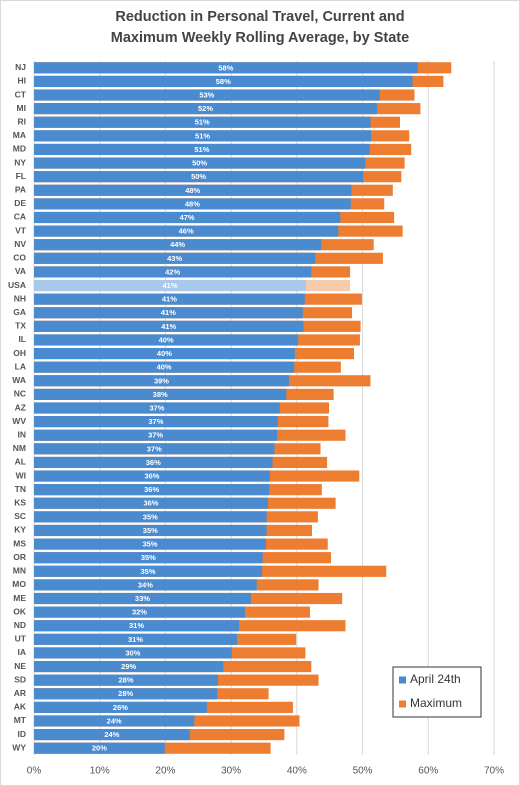  What do you see at coordinates (21, 176) in the screenshot?
I see `y-tick-label: FL` at bounding box center [21, 176].